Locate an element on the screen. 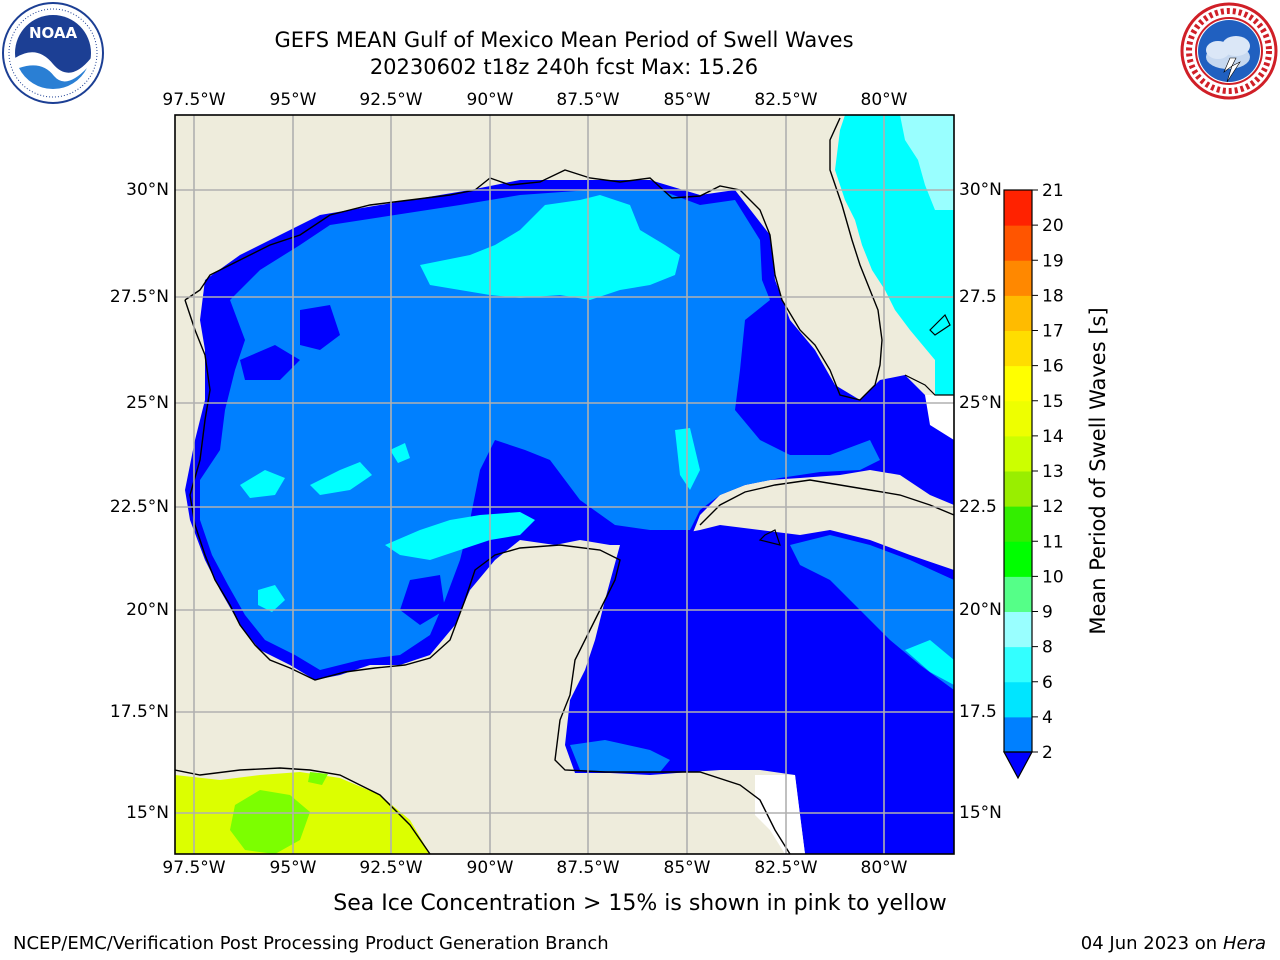  noaa-logo: NOAA is located at coordinates (53, 53).